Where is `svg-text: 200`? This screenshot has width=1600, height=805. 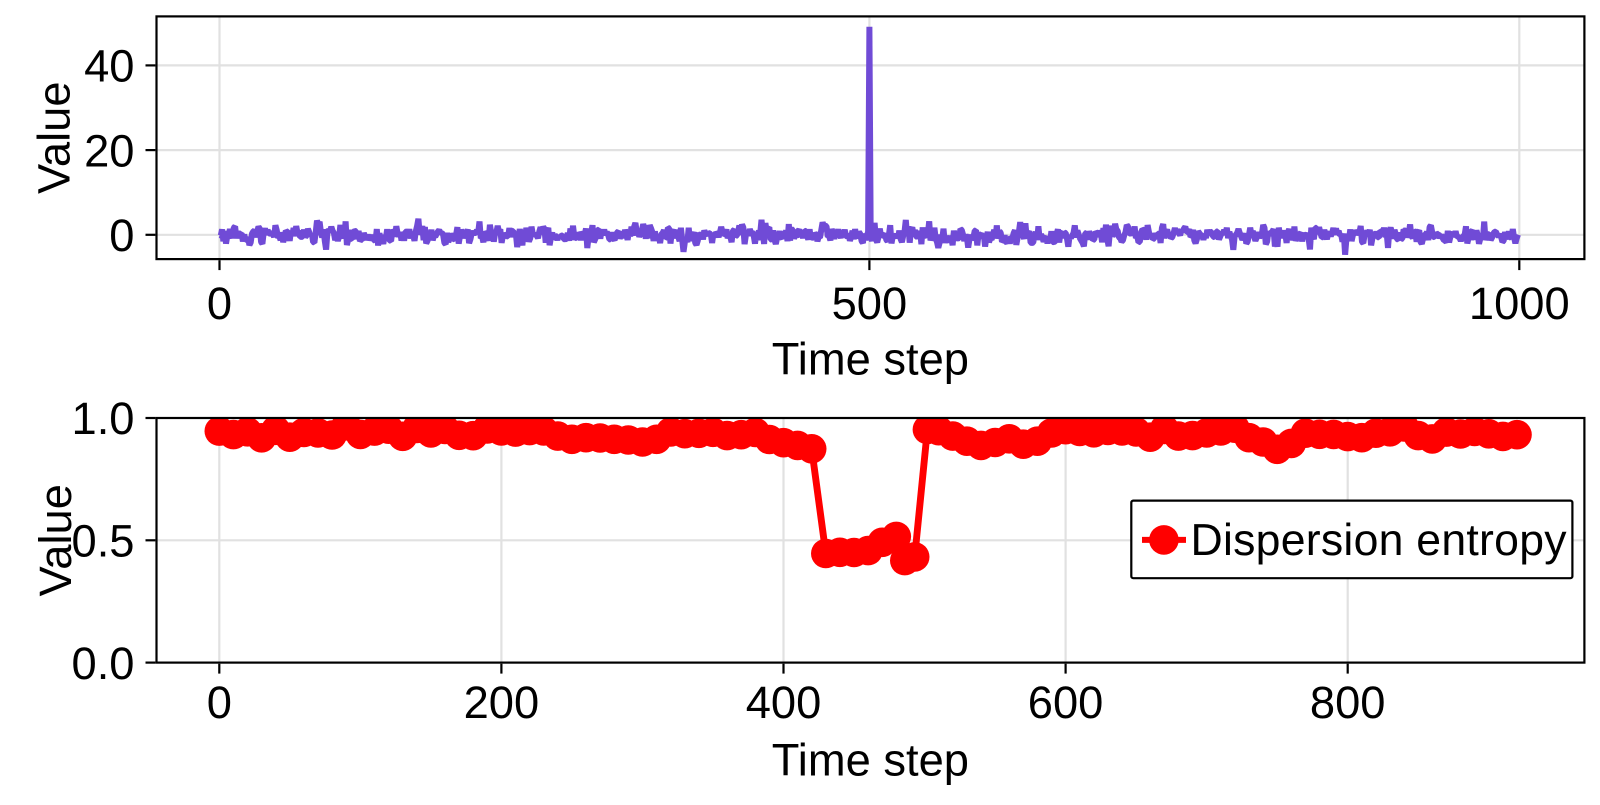
svg-text: 200 is located at coordinates (502, 702).